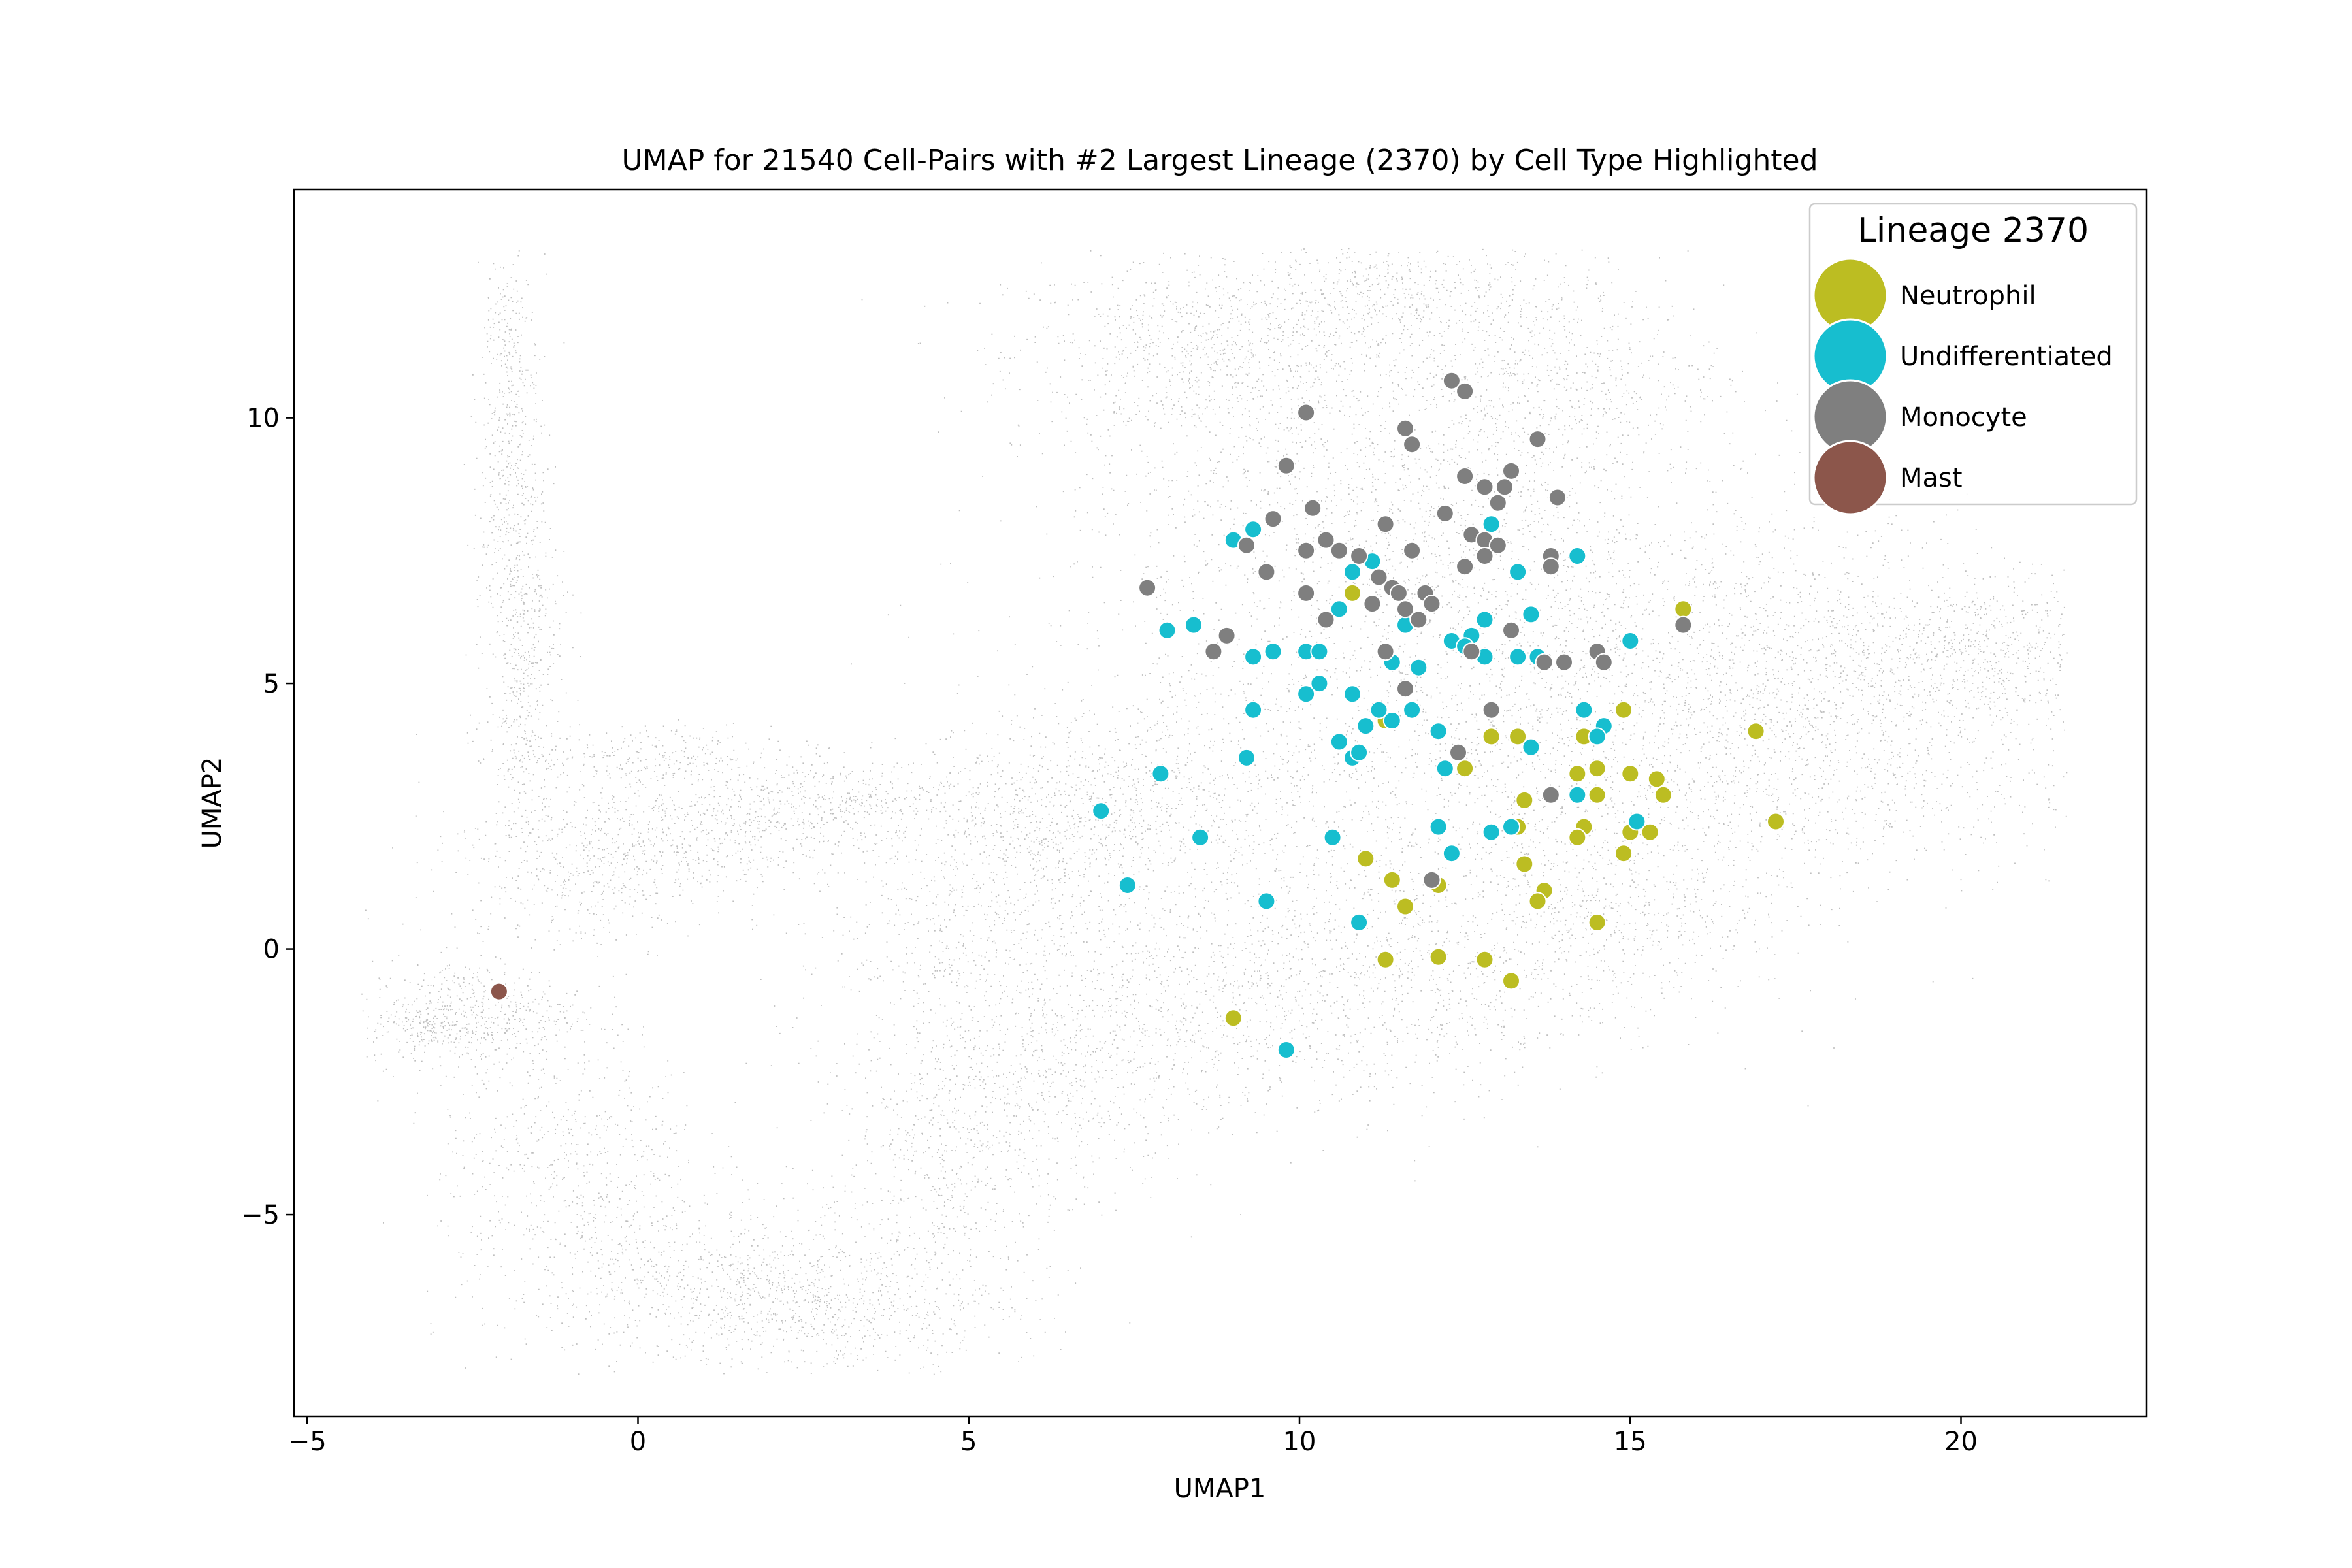 The image size is (2352, 1568). I want to click on y-tick-label: 10, so click(263, 419).